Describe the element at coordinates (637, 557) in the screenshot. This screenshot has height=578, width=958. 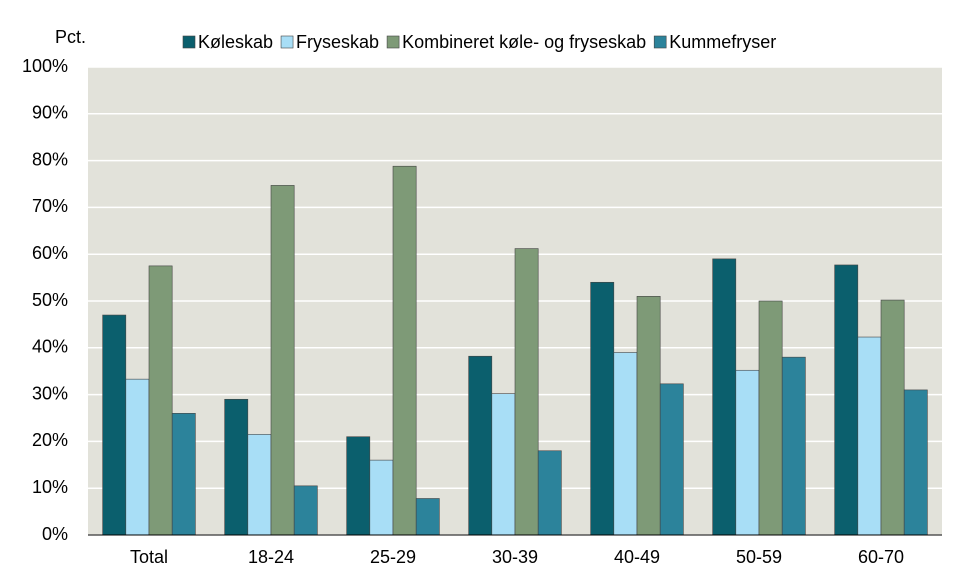
I see `x-tick-label: 40-49` at that location.